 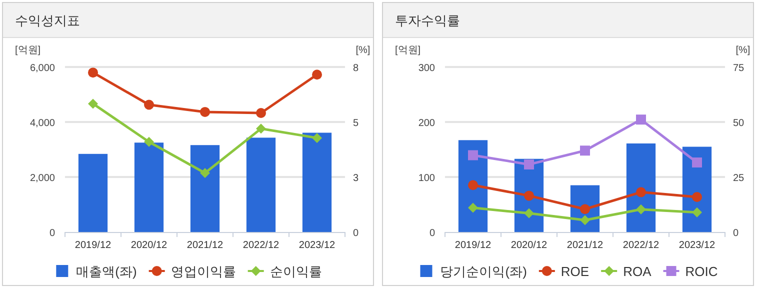 I want to click on y2-tick-label: 5, so click(x=356, y=124).